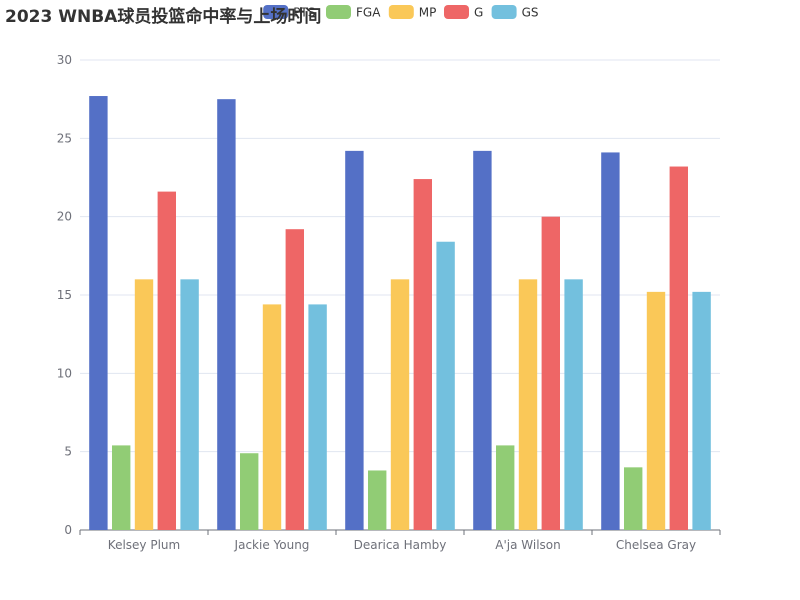  Describe the element at coordinates (68, 530) in the screenshot. I see `y-tick-label: 0` at that location.